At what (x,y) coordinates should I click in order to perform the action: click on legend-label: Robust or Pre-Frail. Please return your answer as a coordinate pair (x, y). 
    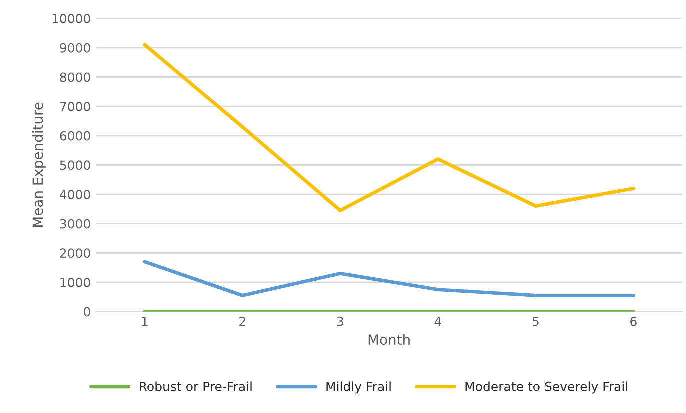
    Looking at the image, I should click on (196, 387).